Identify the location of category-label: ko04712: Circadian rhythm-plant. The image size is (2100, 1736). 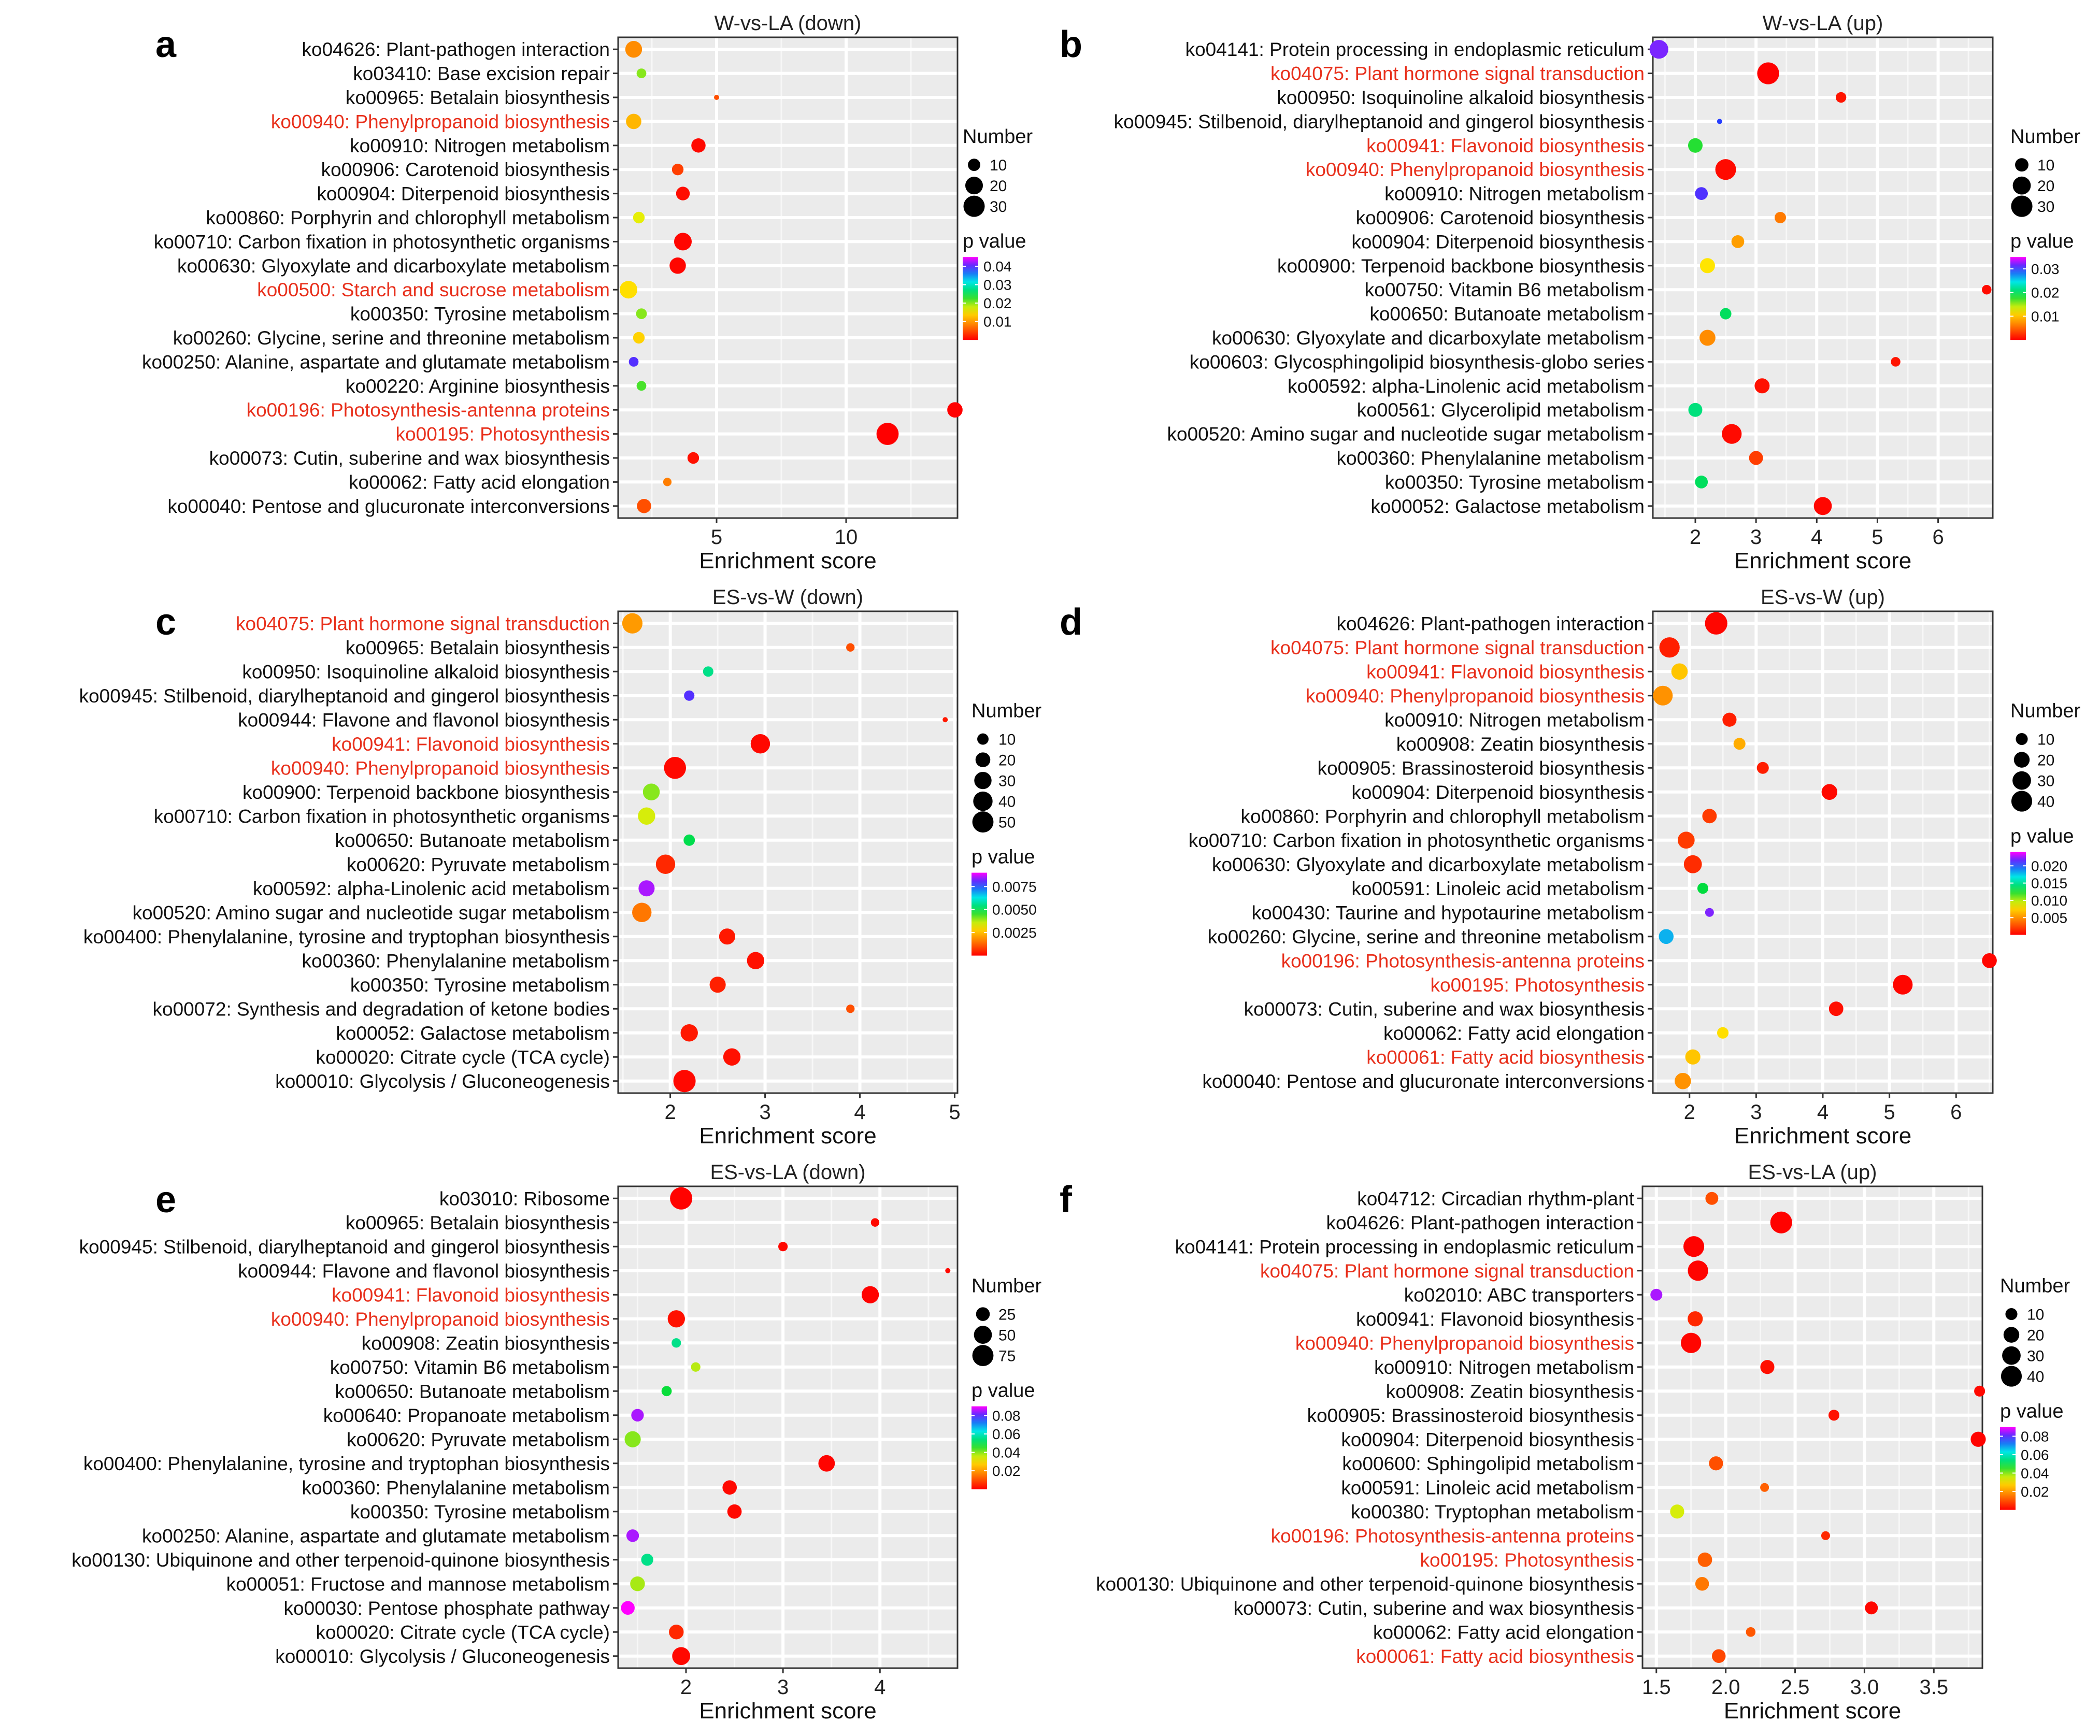
(1495, 1198).